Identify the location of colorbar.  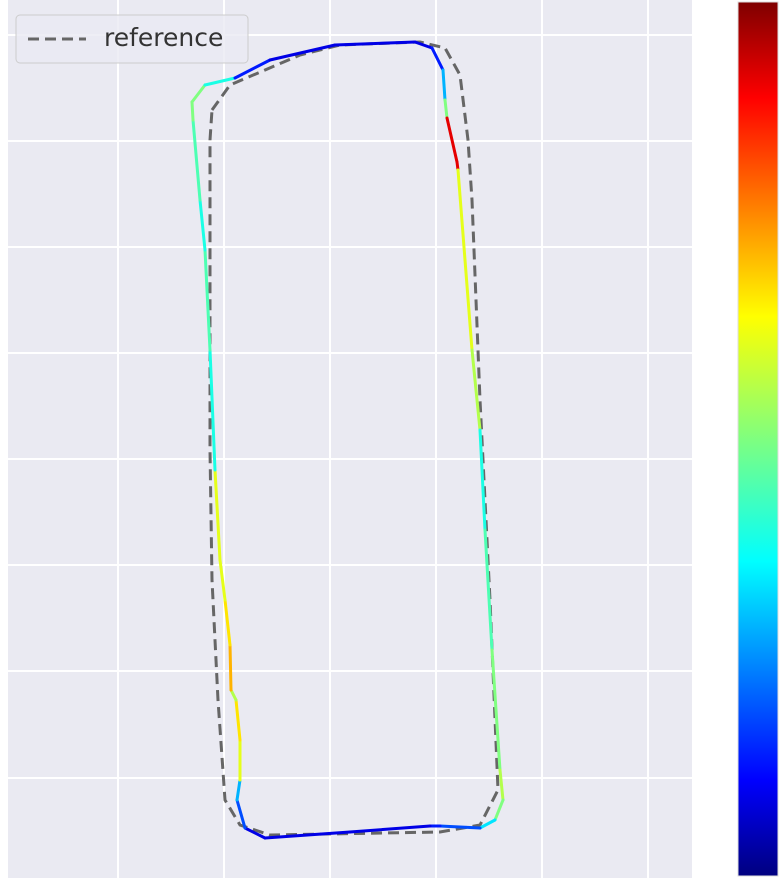
(758, 439).